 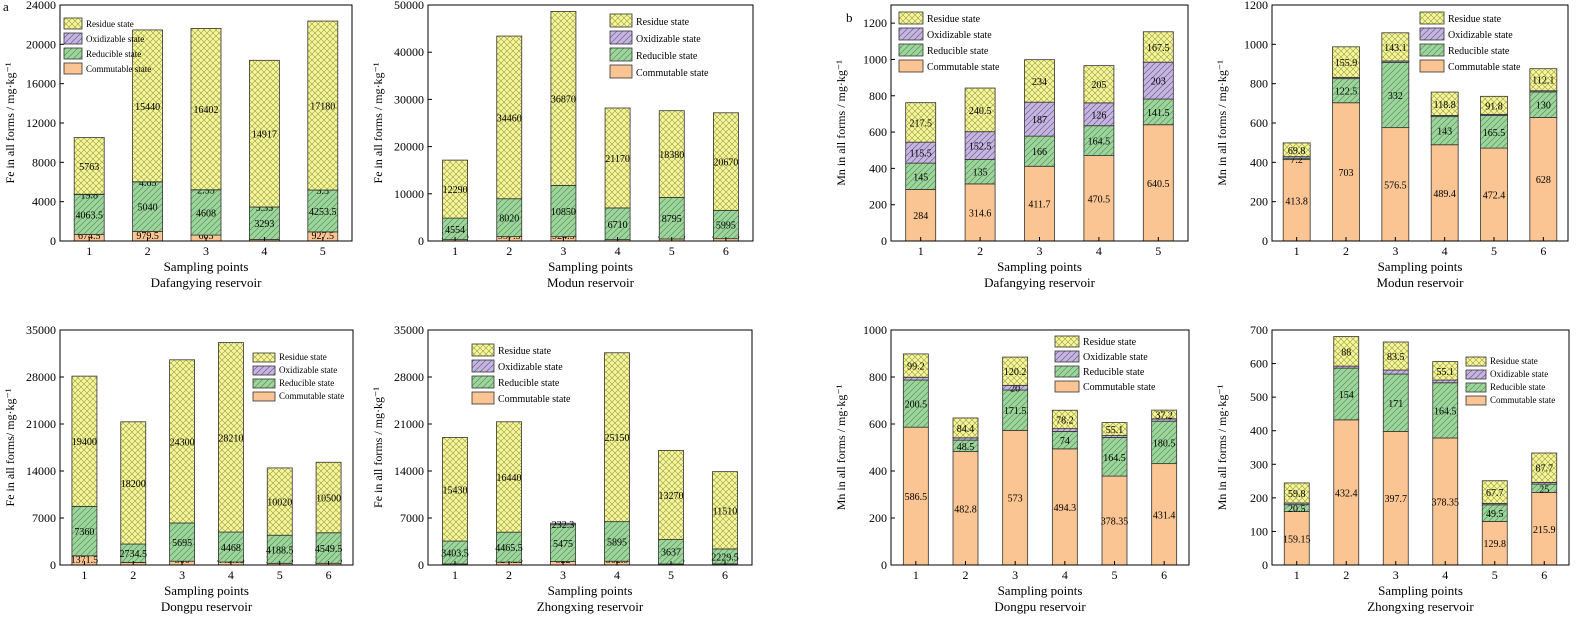 What do you see at coordinates (617, 159) in the screenshot?
I see `data-label: 21170` at bounding box center [617, 159].